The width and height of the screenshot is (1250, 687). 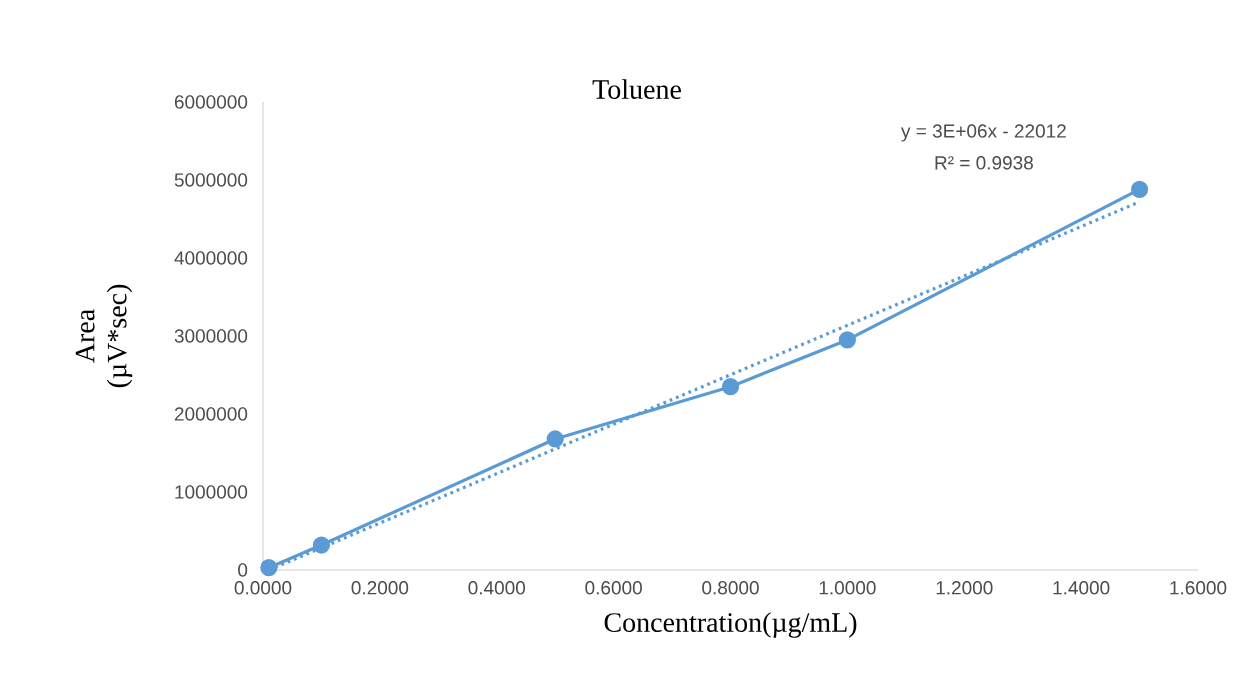 I want to click on annotation: R² = 0.9938, so click(x=984, y=163).